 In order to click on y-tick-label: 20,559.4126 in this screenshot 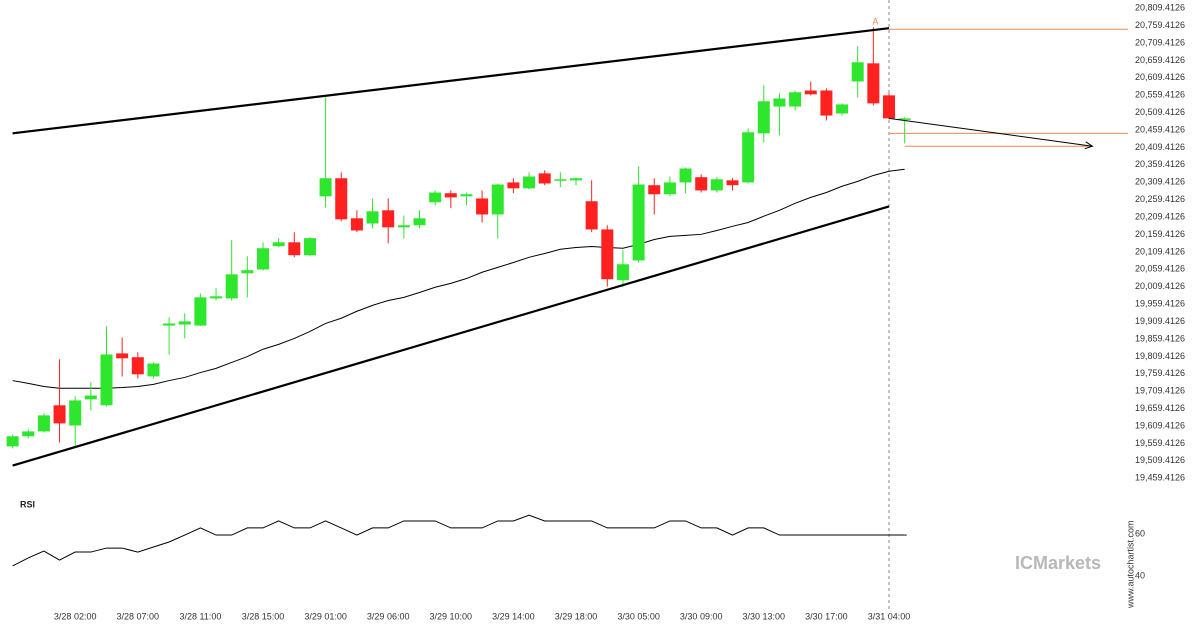, I will do `click(1160, 95)`.